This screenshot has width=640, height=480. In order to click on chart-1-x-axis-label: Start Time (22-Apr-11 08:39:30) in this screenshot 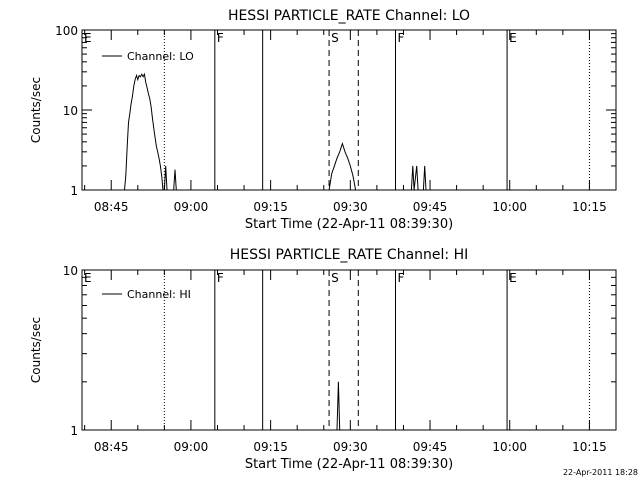, I will do `click(349, 224)`.